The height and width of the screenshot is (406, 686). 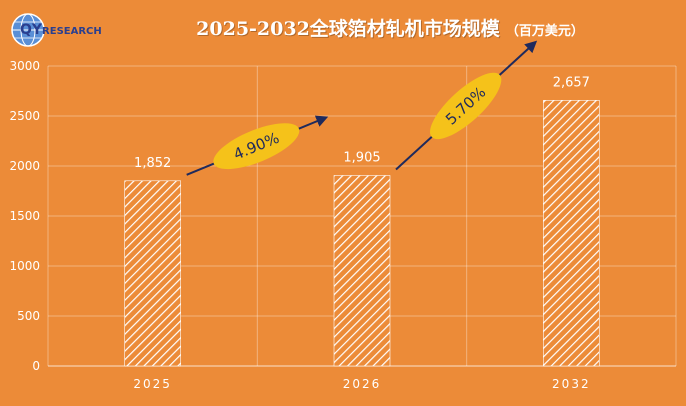 What do you see at coordinates (36, 366) in the screenshot?
I see `y-tick-label: 0` at bounding box center [36, 366].